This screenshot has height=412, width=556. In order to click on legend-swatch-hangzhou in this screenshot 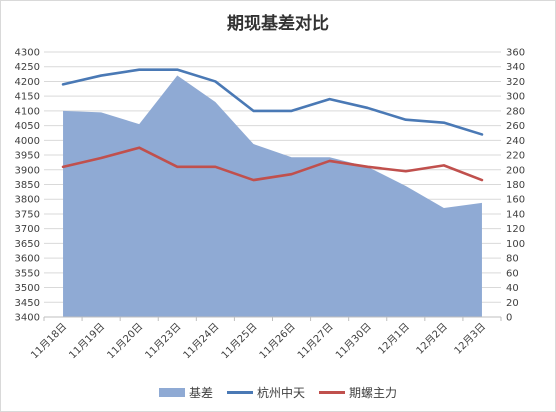, I will do `click(239, 392)`.